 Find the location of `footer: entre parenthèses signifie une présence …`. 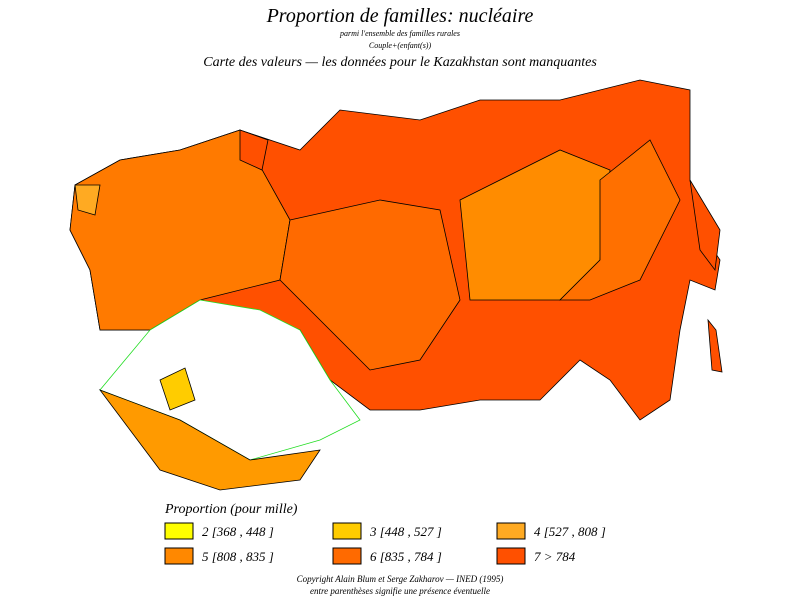

footer: entre parenthèses signifie une présence … is located at coordinates (400, 591).